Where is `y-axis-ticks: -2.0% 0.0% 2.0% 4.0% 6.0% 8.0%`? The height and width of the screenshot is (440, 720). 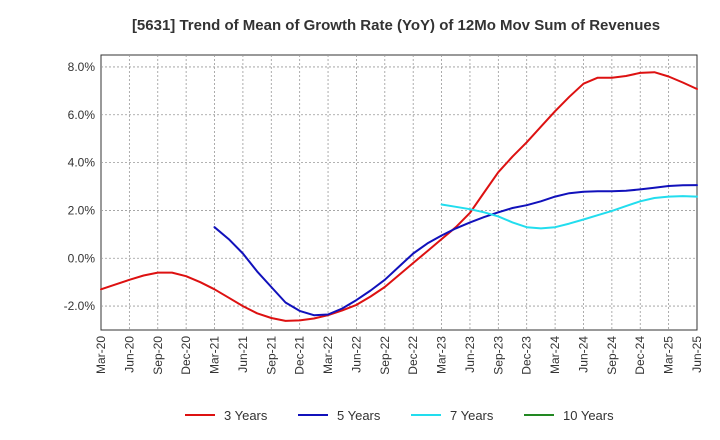 y-axis-ticks: -2.0% 0.0% 2.0% 4.0% 6.0% 8.0% is located at coordinates (80, 186).